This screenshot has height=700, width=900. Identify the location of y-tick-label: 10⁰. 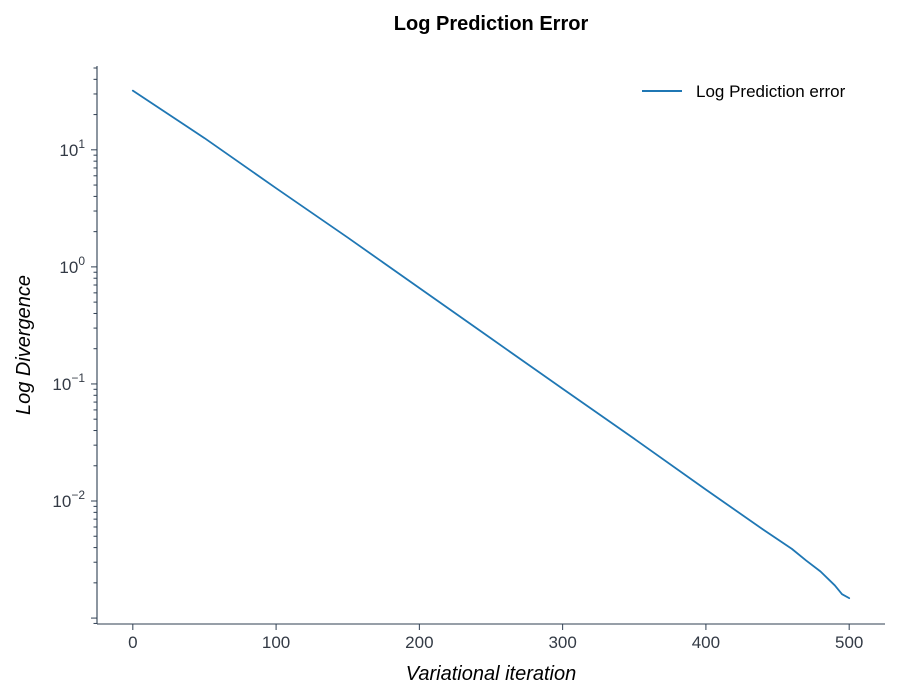
(72, 265).